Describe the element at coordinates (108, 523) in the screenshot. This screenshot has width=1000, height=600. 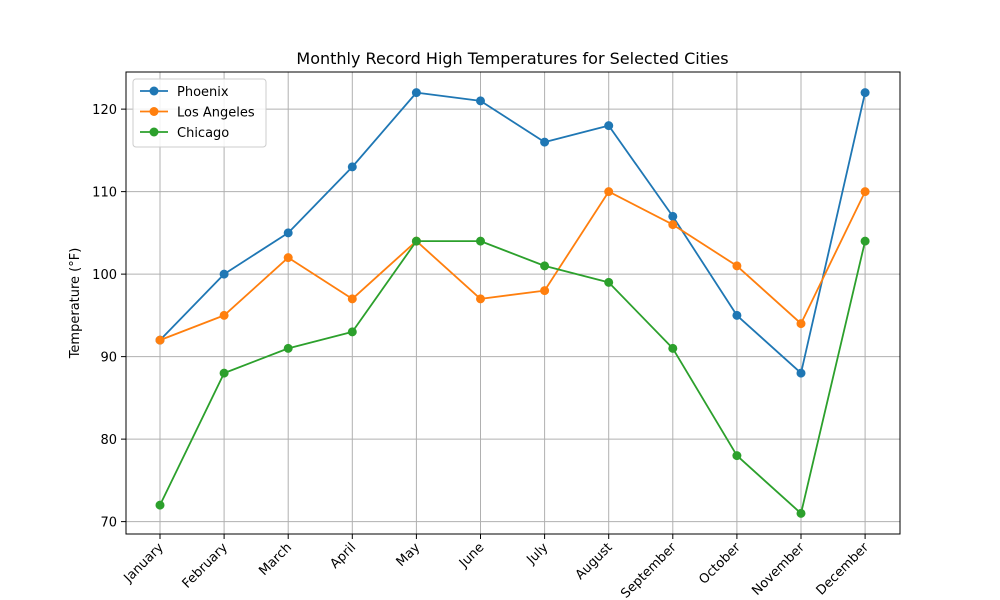
I see `y-tick-label: 70` at that location.